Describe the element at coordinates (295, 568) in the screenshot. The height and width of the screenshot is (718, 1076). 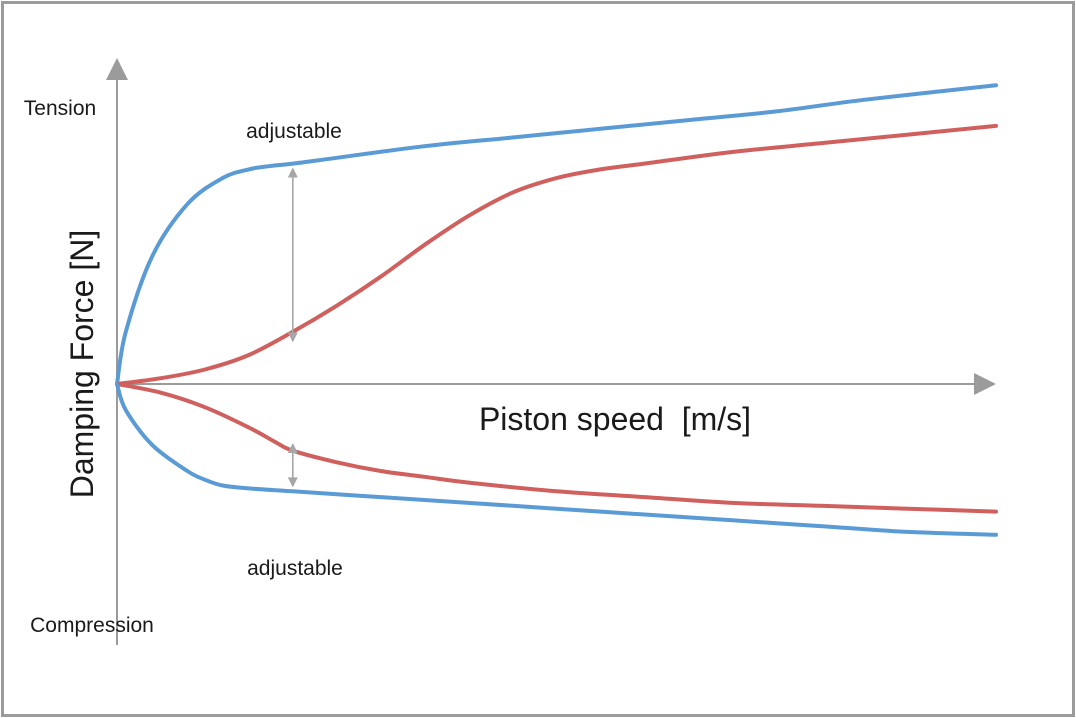
I see `annotation-adjustable-compression: adjustable` at that location.